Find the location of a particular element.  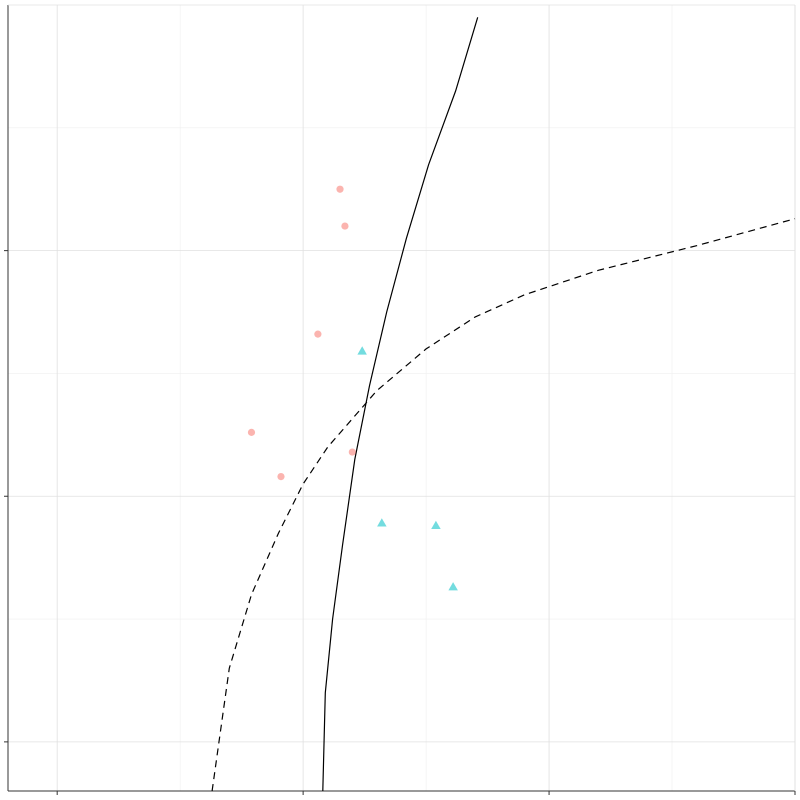

points is located at coordinates (352, 388).